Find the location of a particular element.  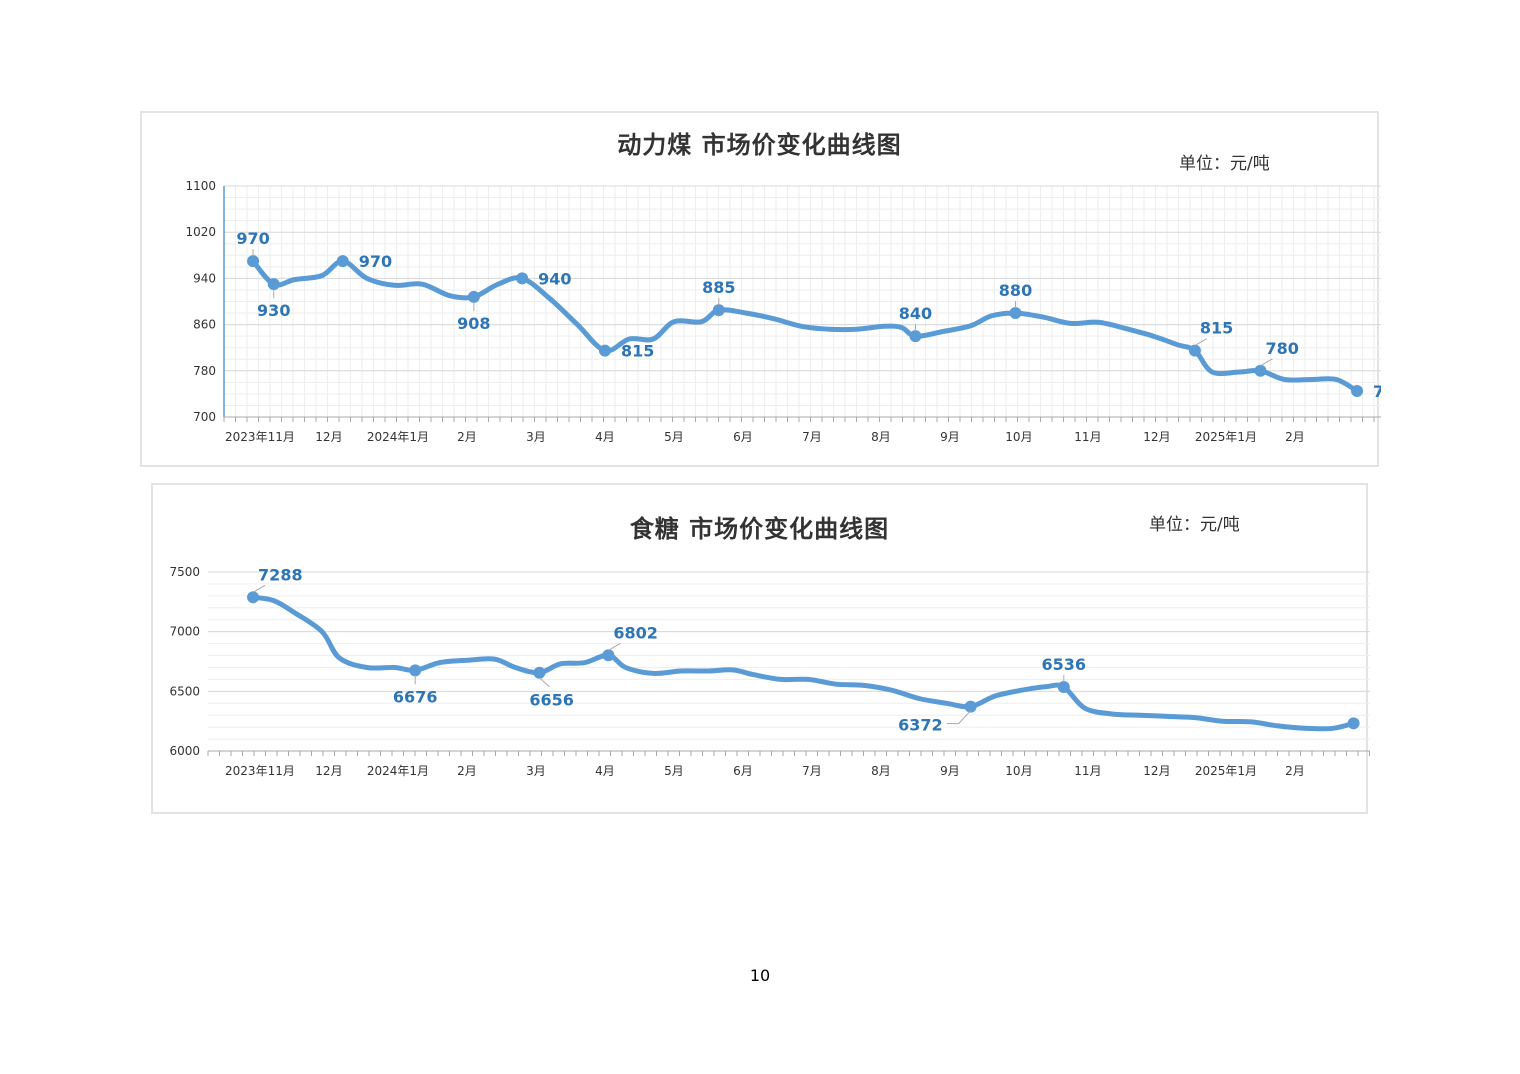

coal-xtick-label: 2025年1月 is located at coordinates (1226, 437).